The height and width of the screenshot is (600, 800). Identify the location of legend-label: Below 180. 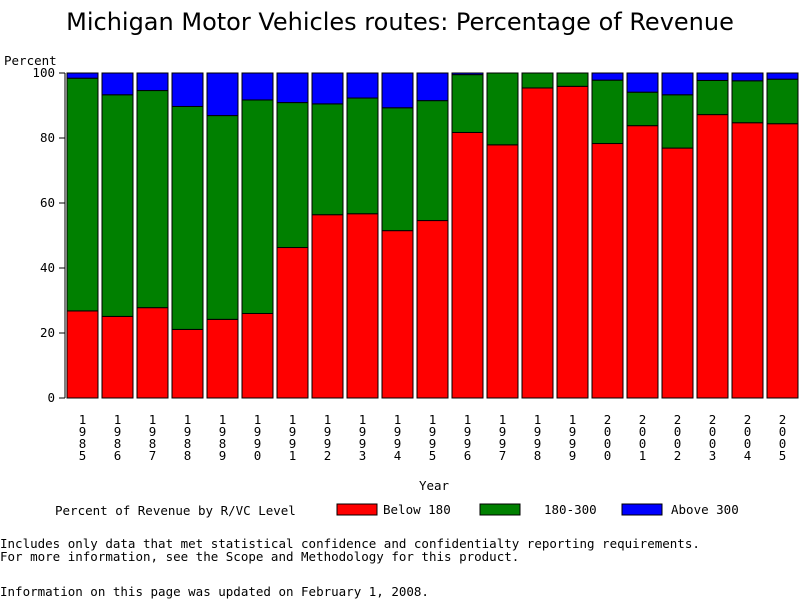
(417, 509).